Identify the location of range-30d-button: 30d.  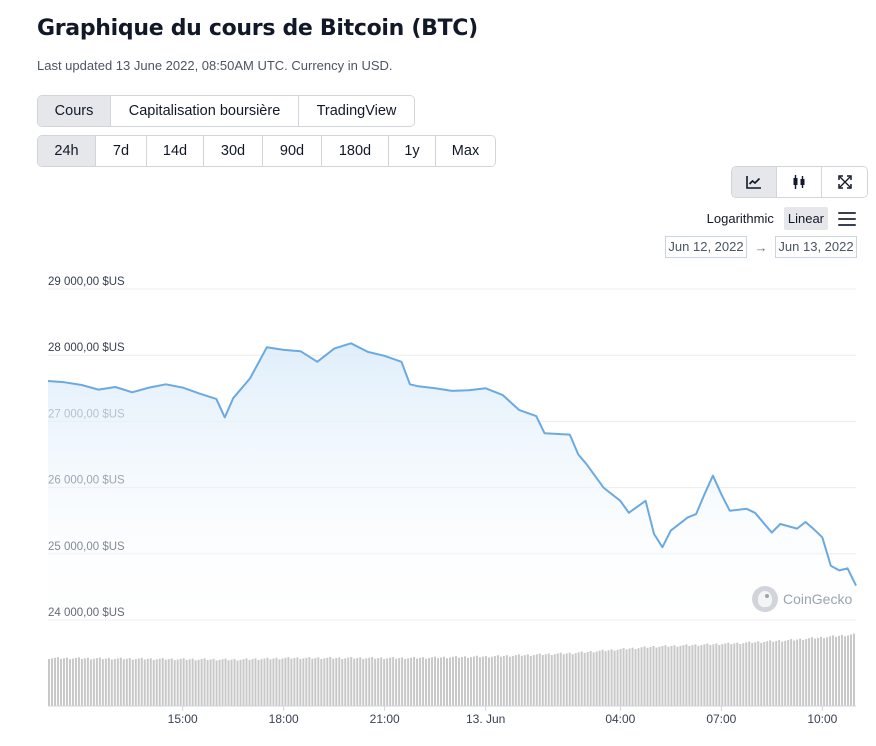
(233, 151).